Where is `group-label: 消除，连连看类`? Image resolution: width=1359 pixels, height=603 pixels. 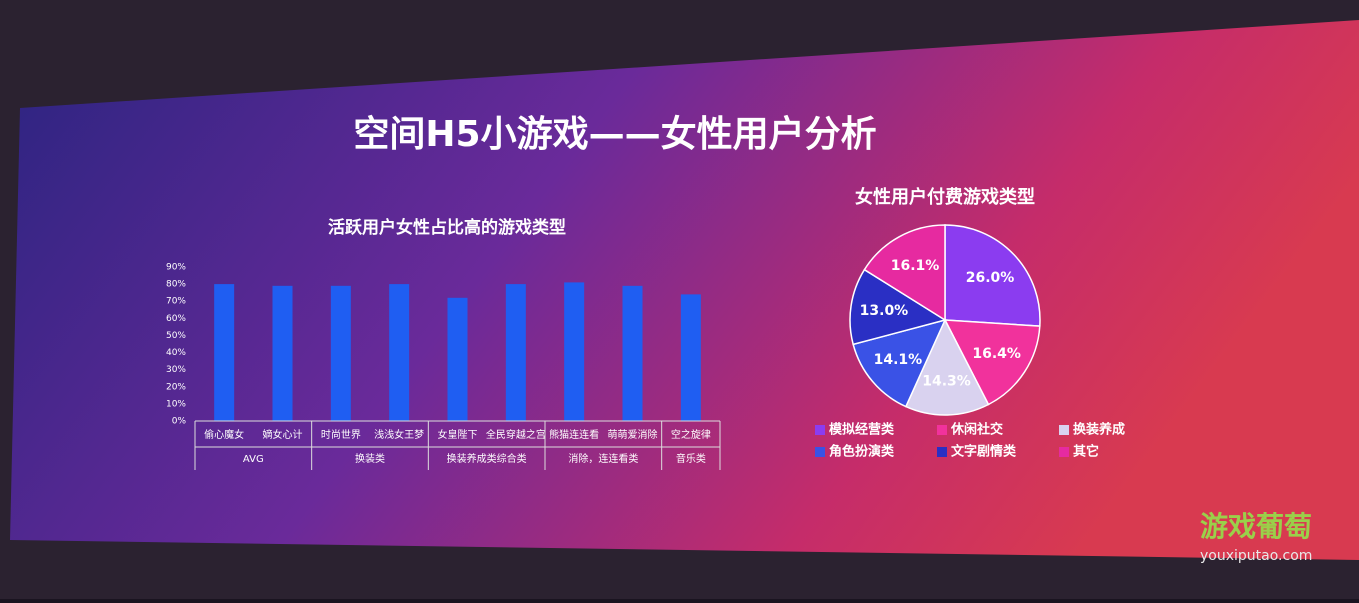 group-label: 消除，连连看类 is located at coordinates (603, 458).